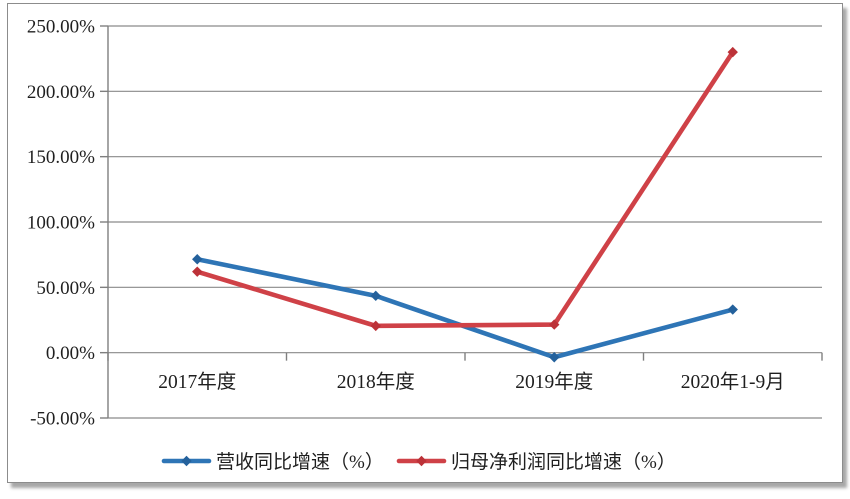 Image resolution: width=850 pixels, height=499 pixels. Describe the element at coordinates (733, 382) in the screenshot. I see `x-category-label: 2020年1-9月` at that location.